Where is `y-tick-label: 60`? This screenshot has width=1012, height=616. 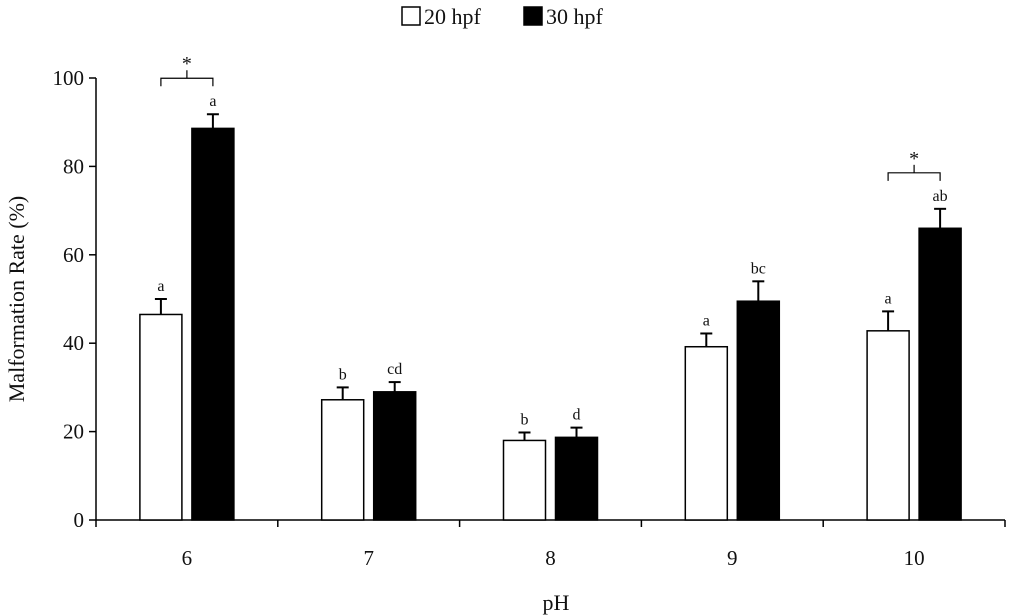
y-tick-label: 60 is located at coordinates (73, 255).